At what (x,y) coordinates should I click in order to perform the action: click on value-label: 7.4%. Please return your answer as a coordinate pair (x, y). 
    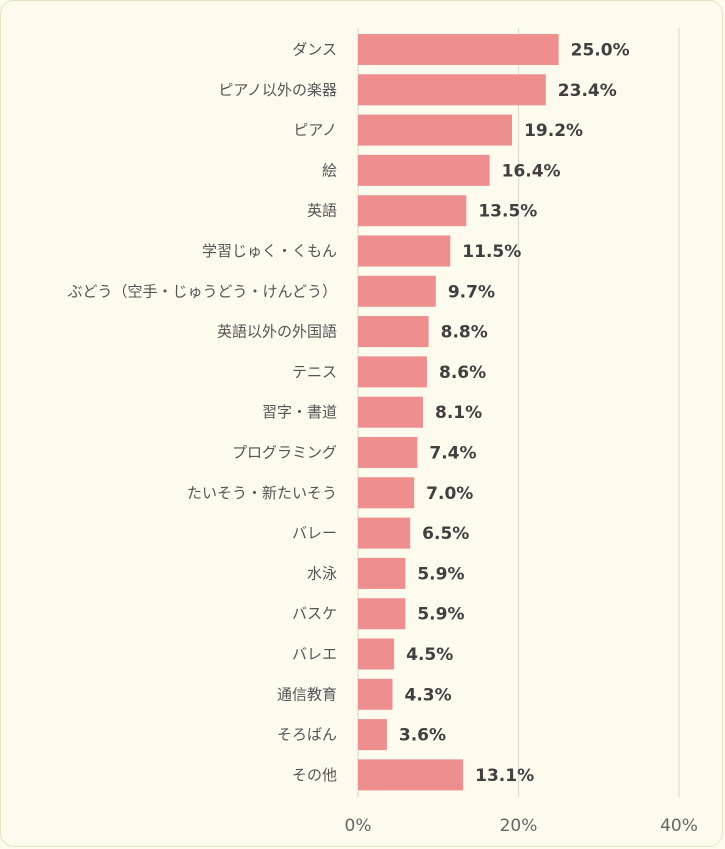
    Looking at the image, I should click on (452, 454).